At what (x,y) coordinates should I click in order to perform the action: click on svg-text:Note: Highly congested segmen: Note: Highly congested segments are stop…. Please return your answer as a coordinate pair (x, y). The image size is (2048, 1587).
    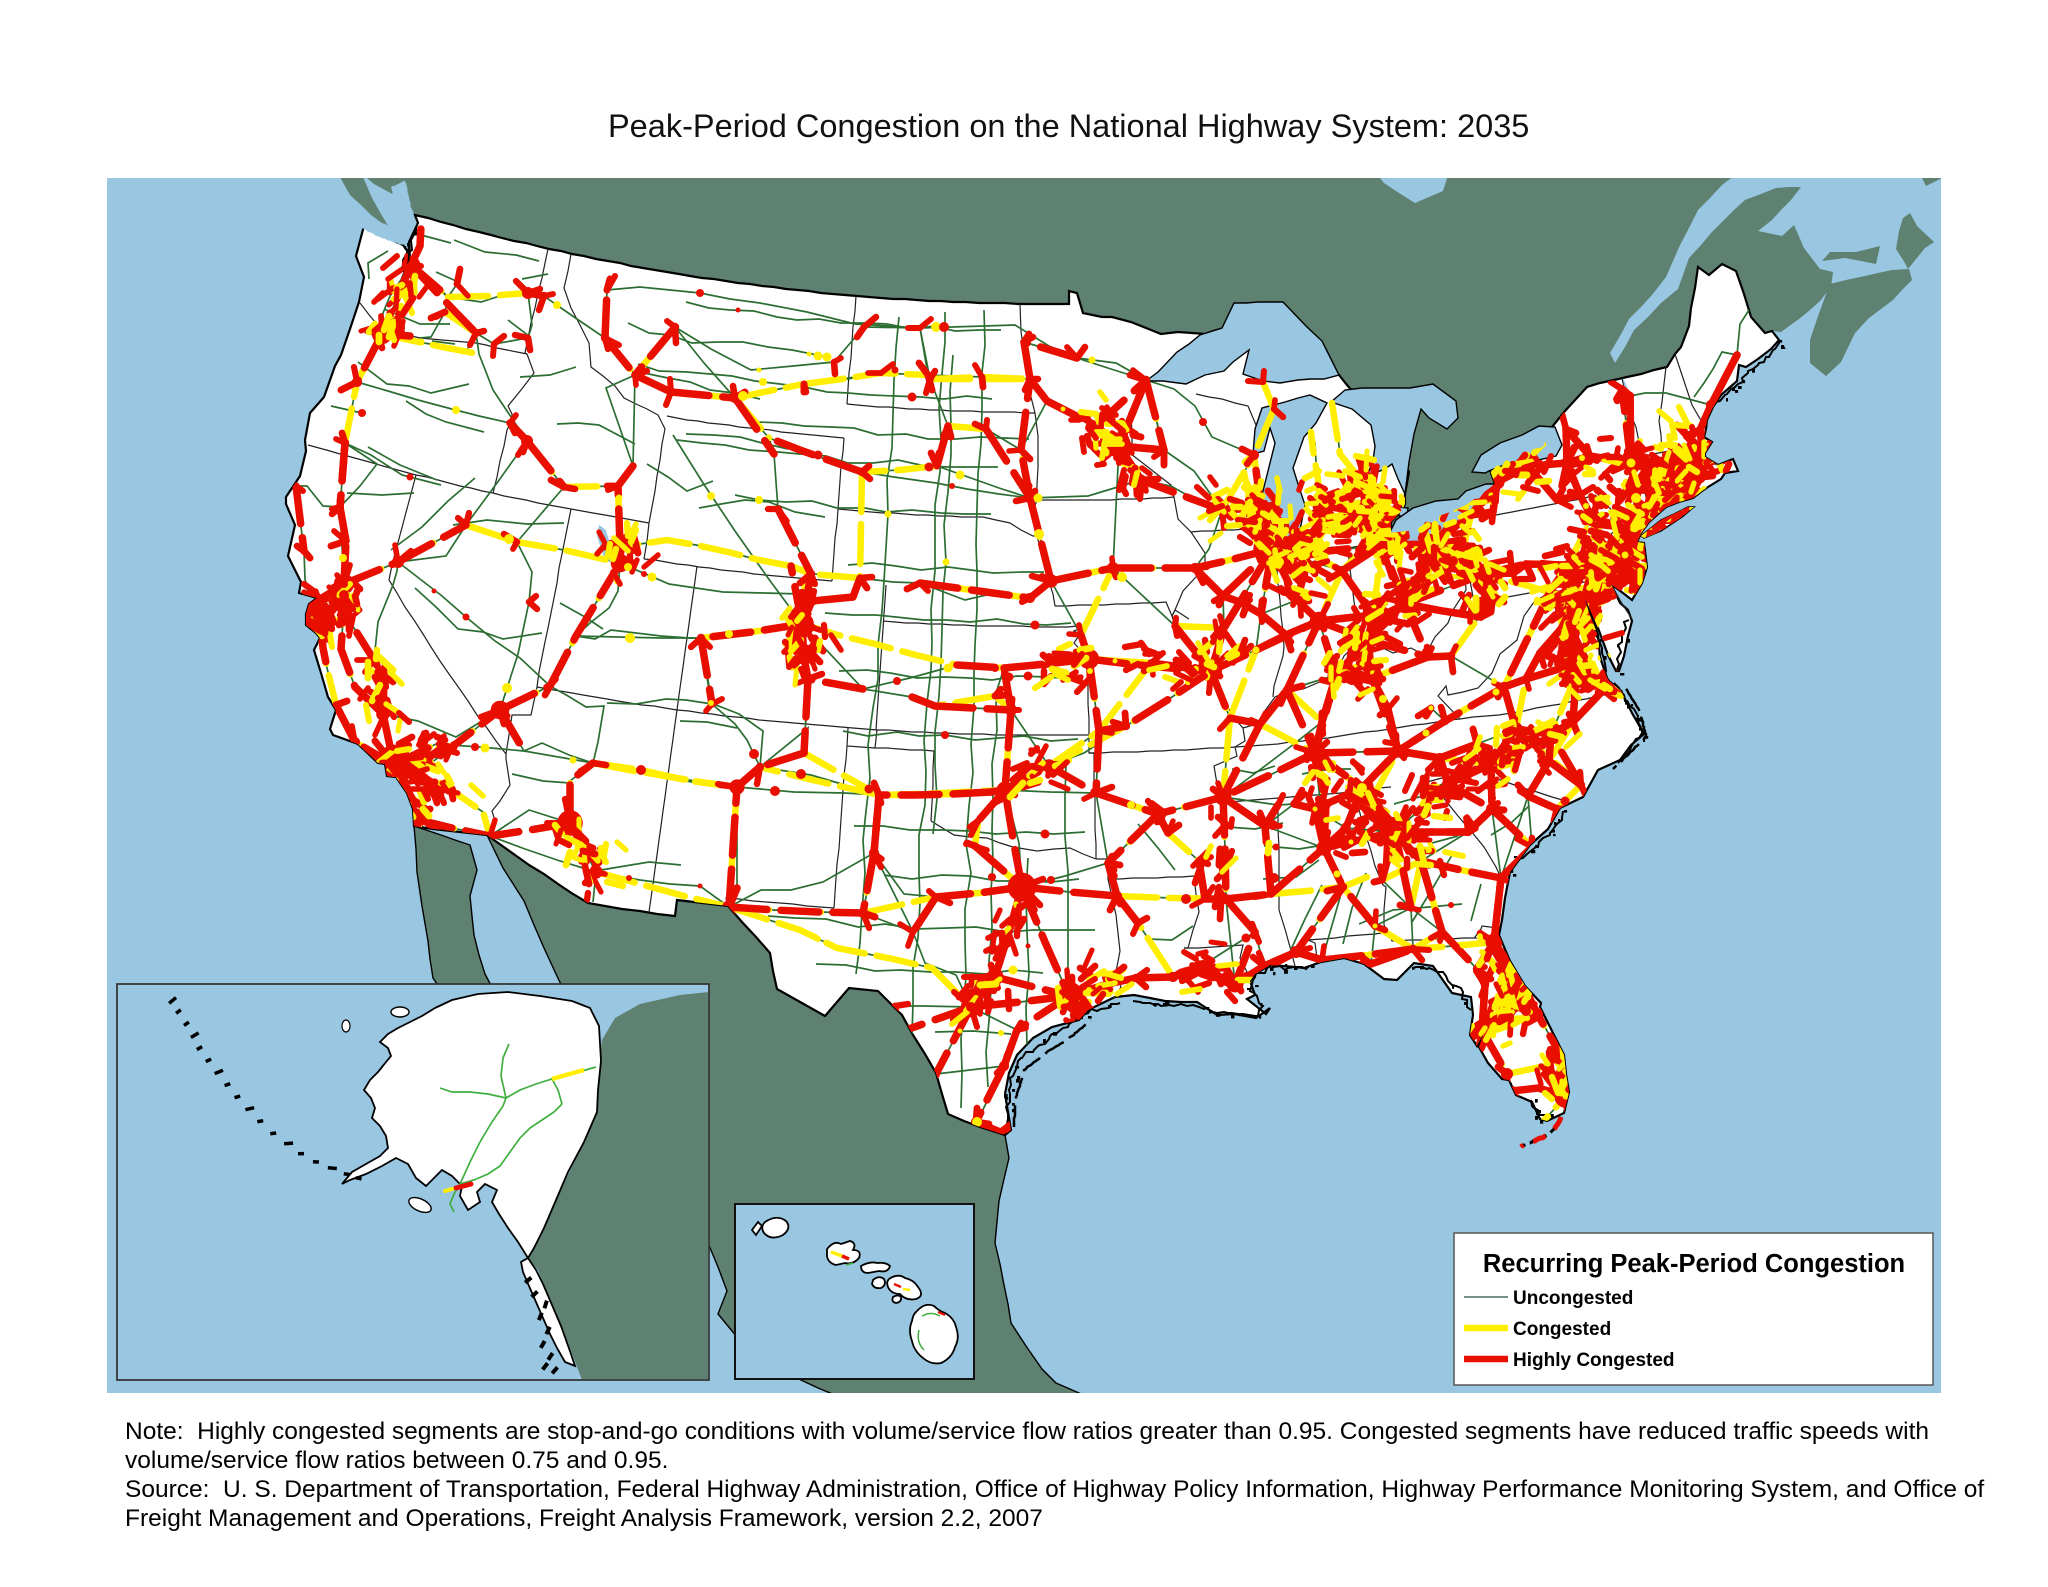
    Looking at the image, I should click on (1027, 1431).